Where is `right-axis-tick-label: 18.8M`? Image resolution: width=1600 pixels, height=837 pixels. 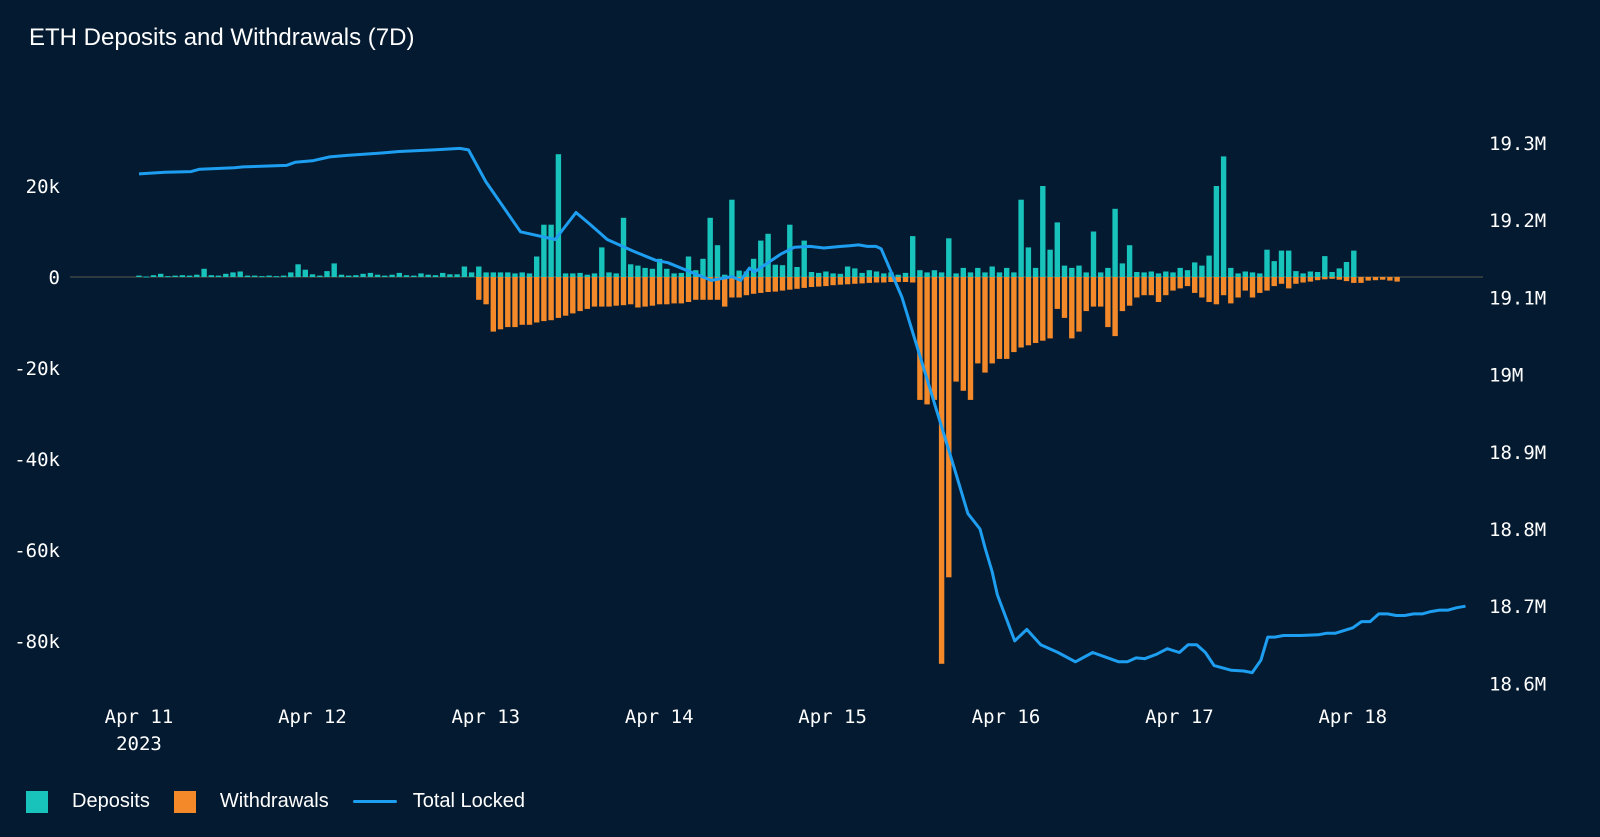 right-axis-tick-label: 18.8M is located at coordinates (1517, 530).